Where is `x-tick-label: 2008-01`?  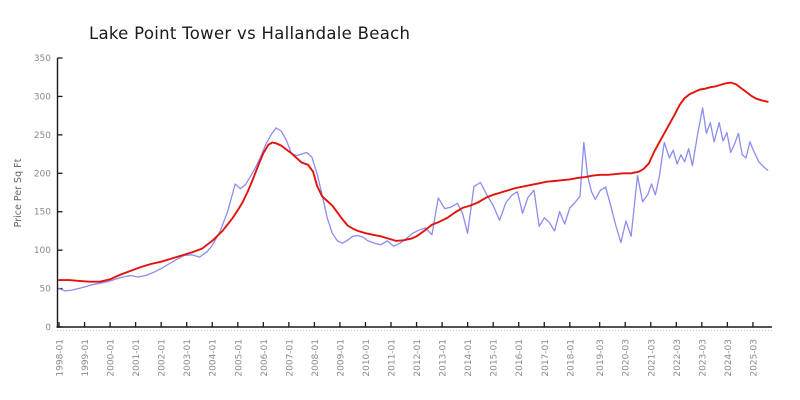 x-tick-label: 2008-01 is located at coordinates (316, 358).